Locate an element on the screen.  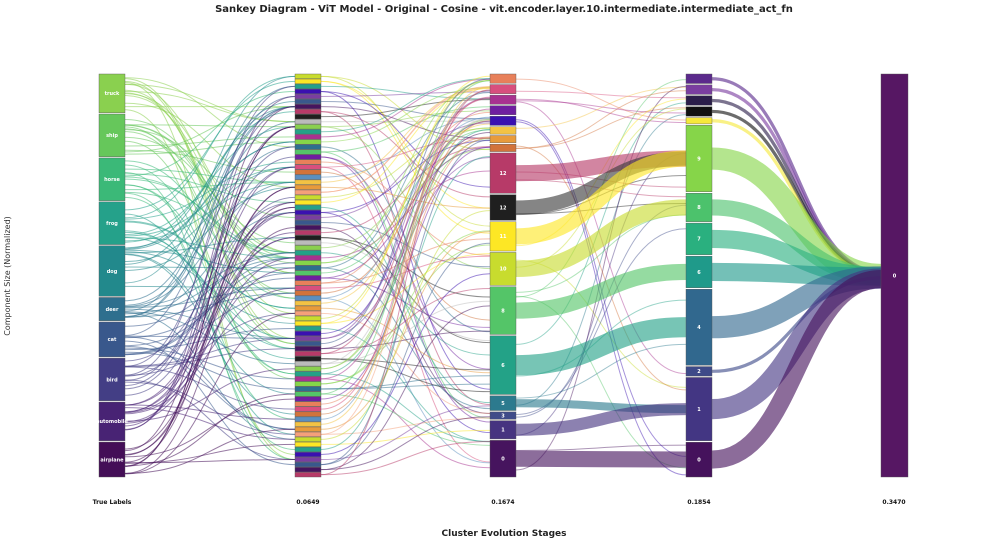
stage2-node-label-14: 5 is located at coordinates (503, 404).